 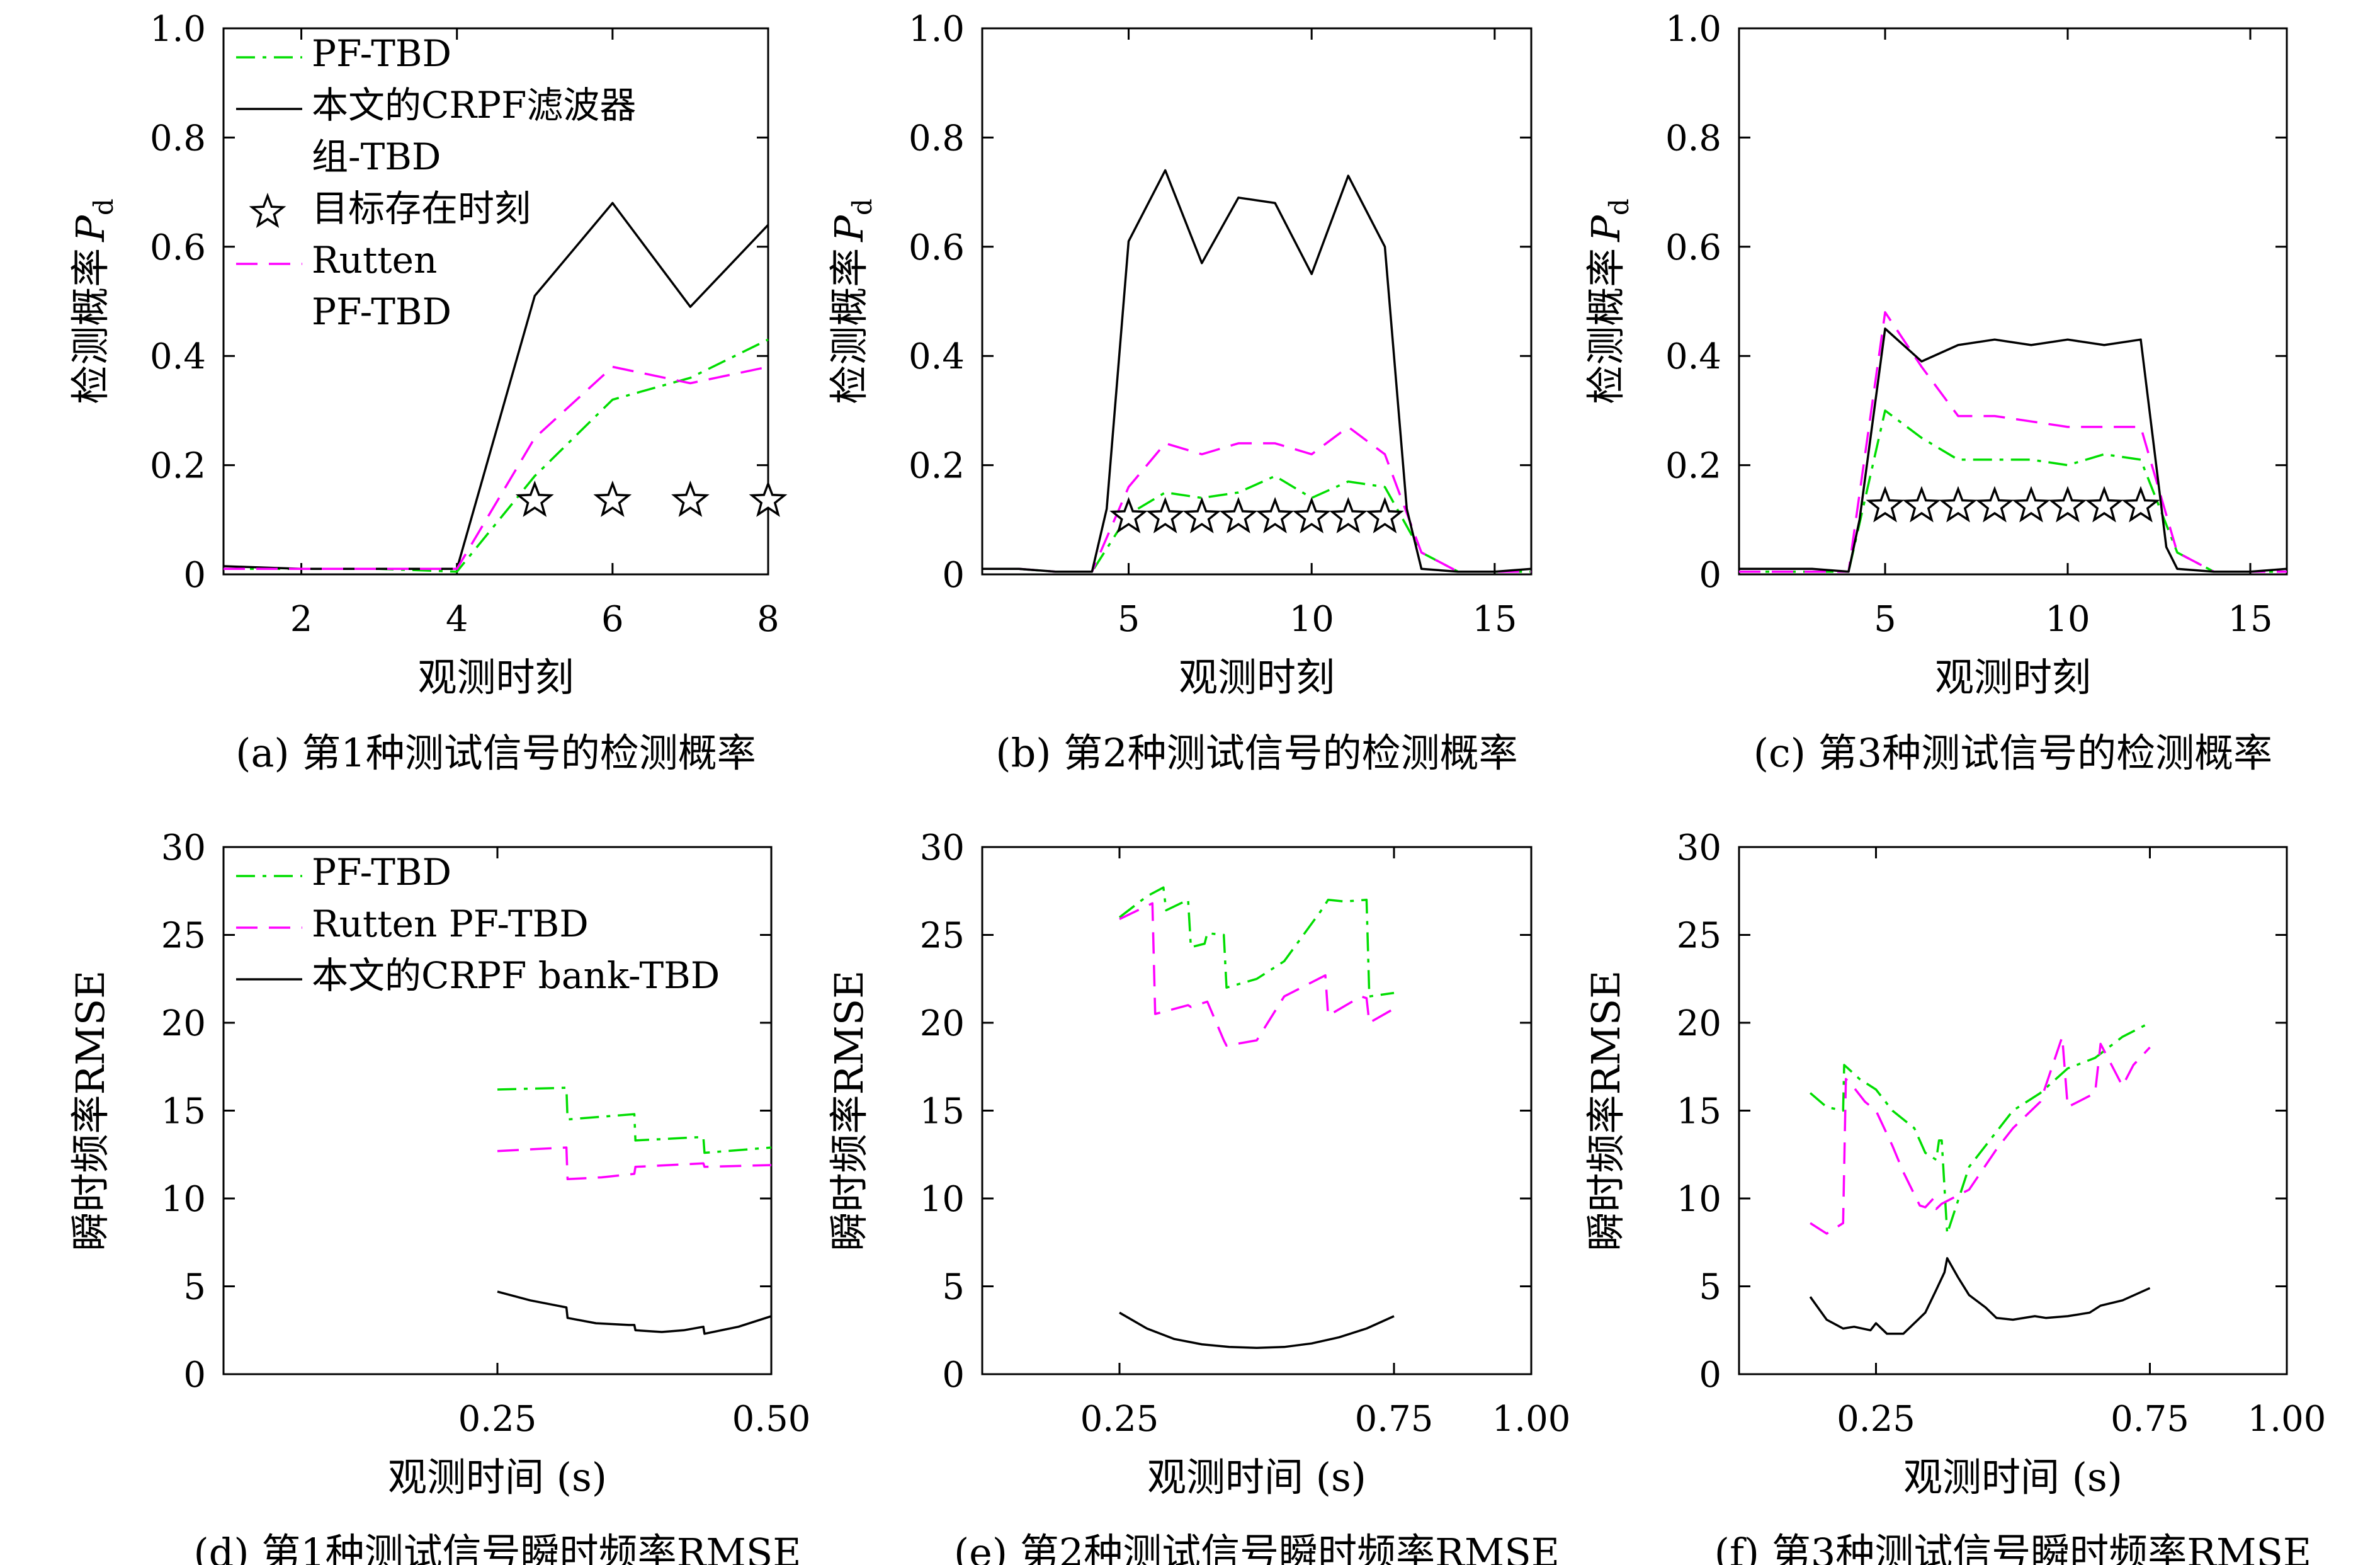 What do you see at coordinates (1256, 753) in the screenshot?
I see `panel-caption: (b) 第2种测试信号的检测概率` at bounding box center [1256, 753].